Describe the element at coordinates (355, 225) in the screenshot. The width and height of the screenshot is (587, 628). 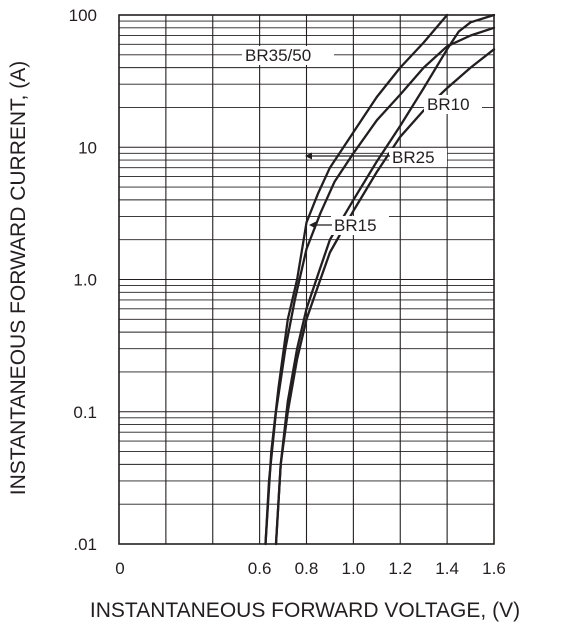
I see `series-label-br15: BR15` at that location.